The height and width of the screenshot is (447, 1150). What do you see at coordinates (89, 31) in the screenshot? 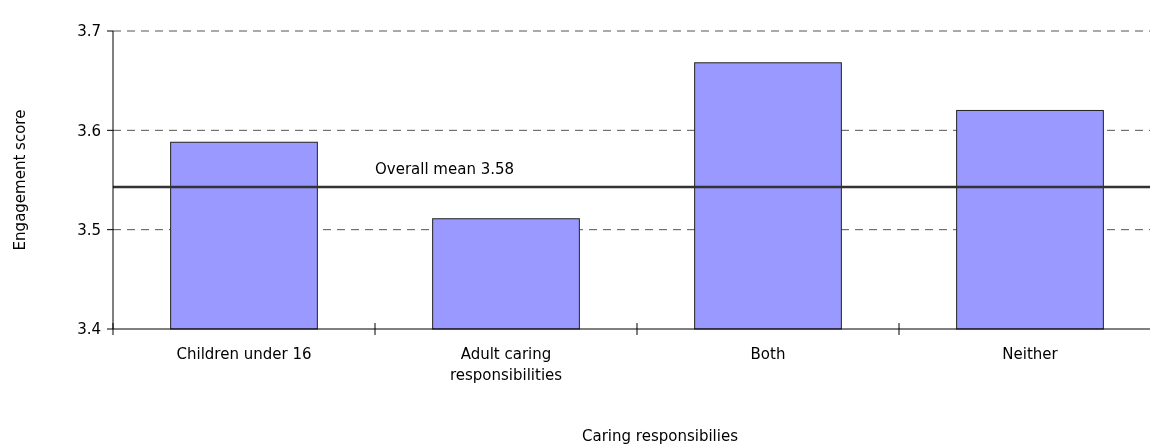
I see `y-tick-label: 3.7` at bounding box center [89, 31].